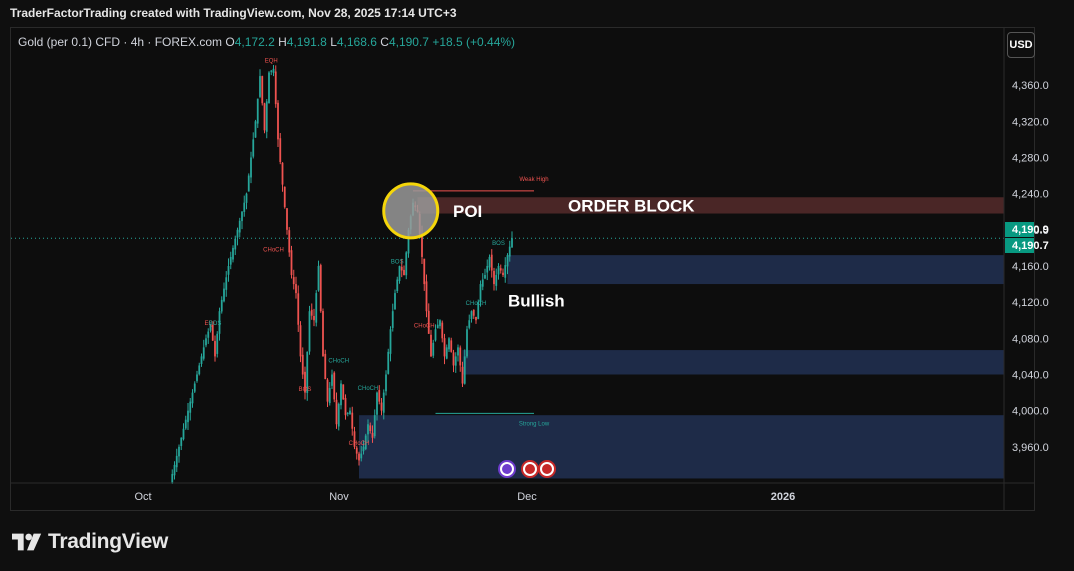 This screenshot has height=571, width=1074. What do you see at coordinates (356, 42) in the screenshot?
I see `low-value: 4,168.6` at bounding box center [356, 42].